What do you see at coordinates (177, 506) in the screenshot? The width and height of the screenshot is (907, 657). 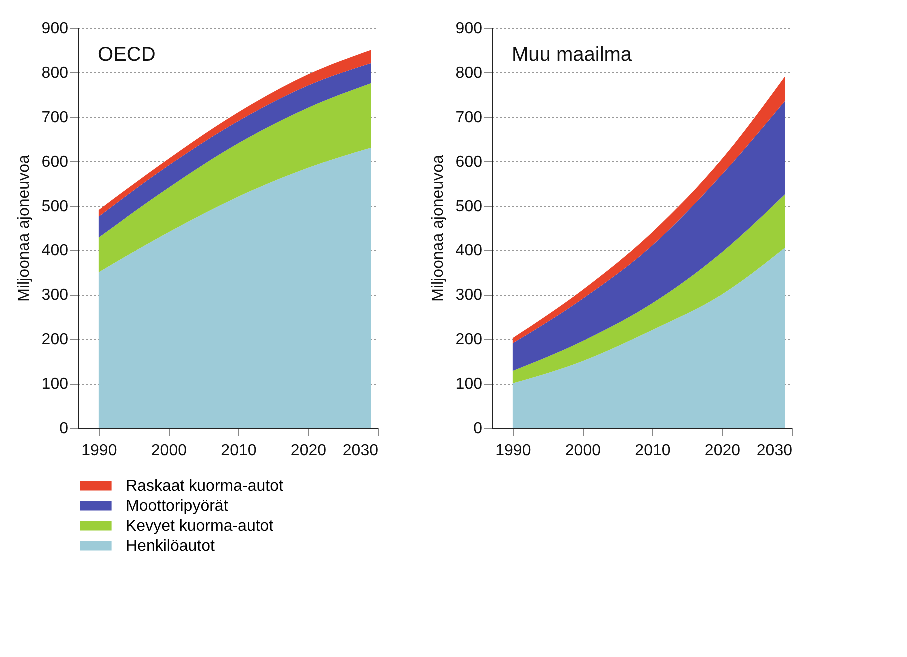 I see `legend-label: Moottoripyörät` at bounding box center [177, 506].